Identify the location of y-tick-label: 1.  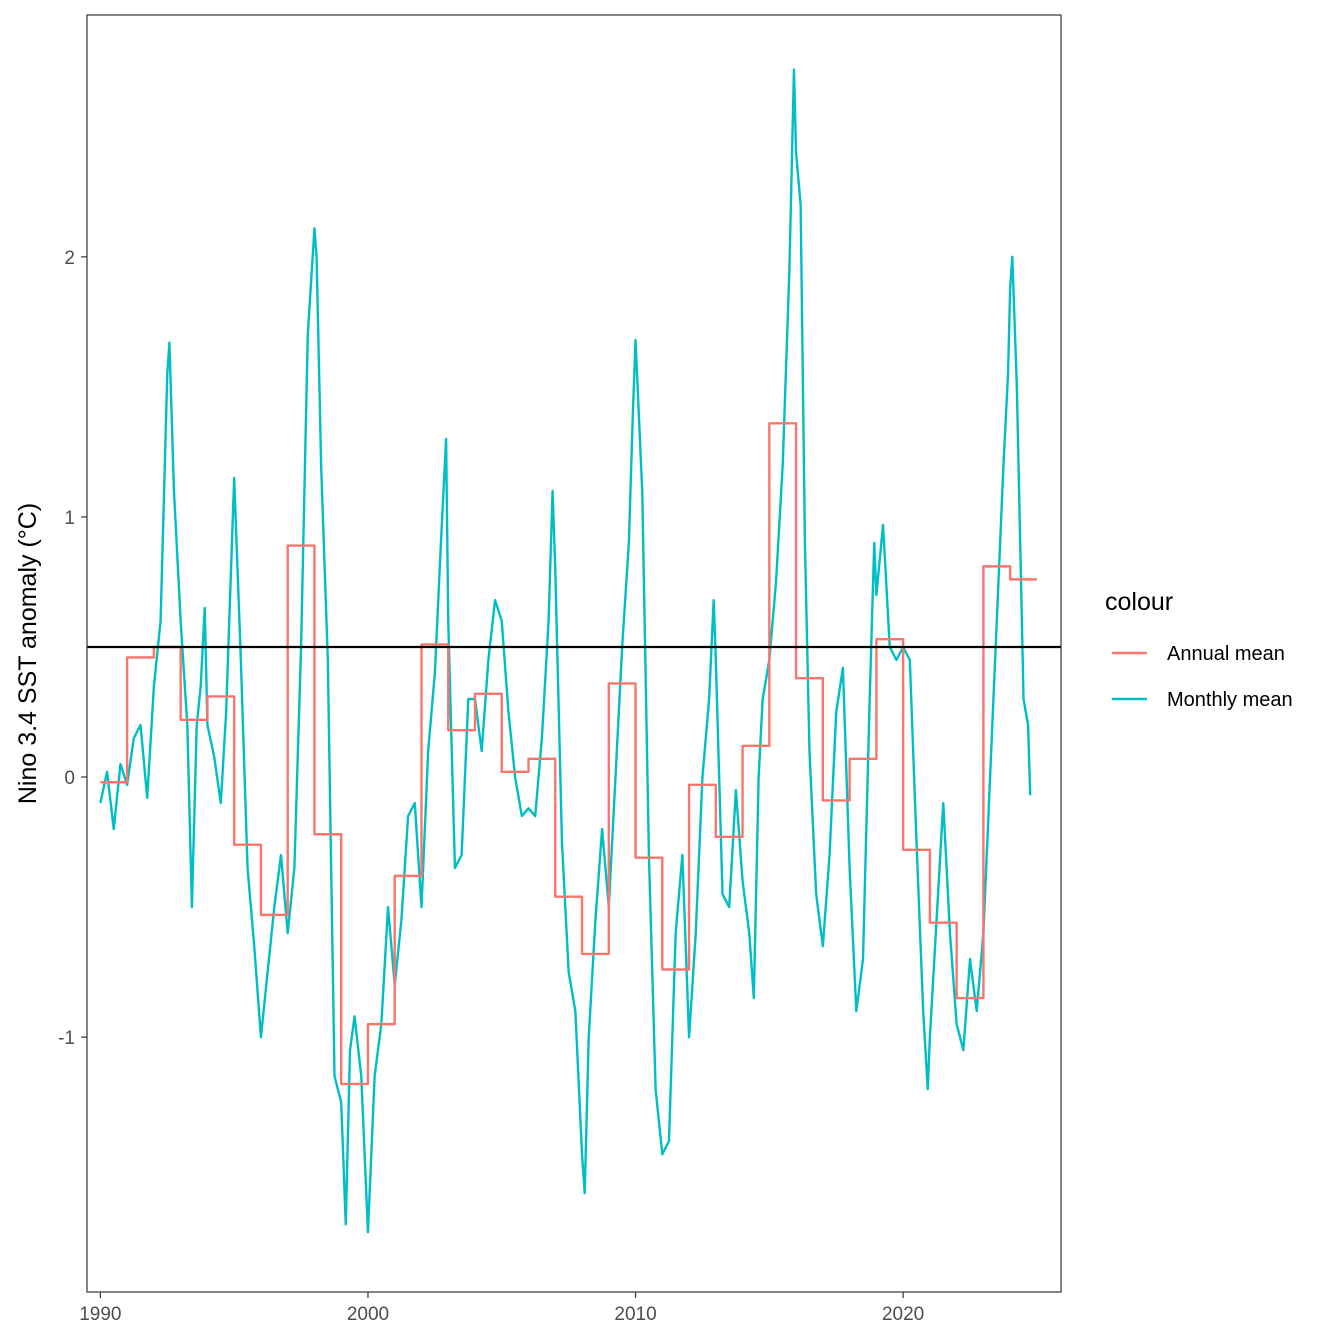
(69, 518).